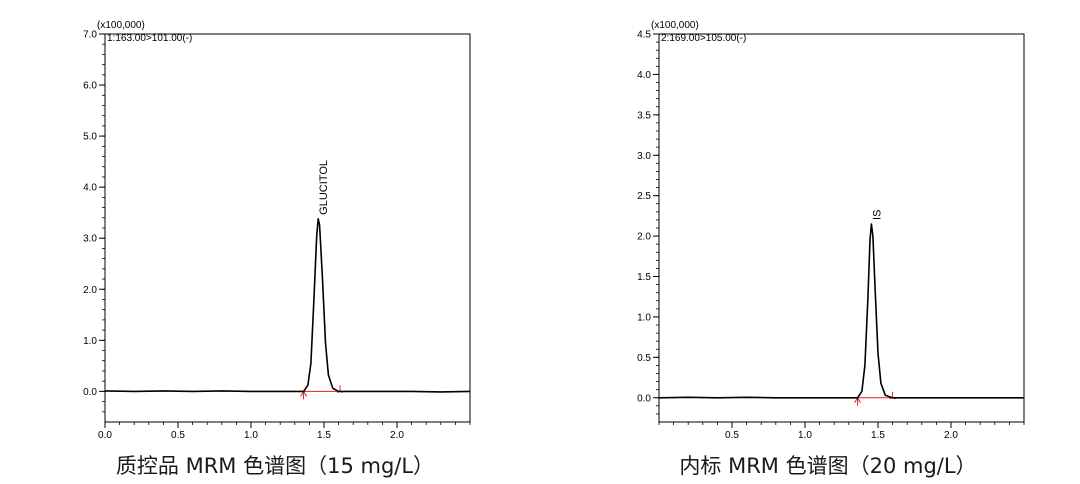  Describe the element at coordinates (90, 35) in the screenshot. I see `y-tick-label: 7.0` at that location.